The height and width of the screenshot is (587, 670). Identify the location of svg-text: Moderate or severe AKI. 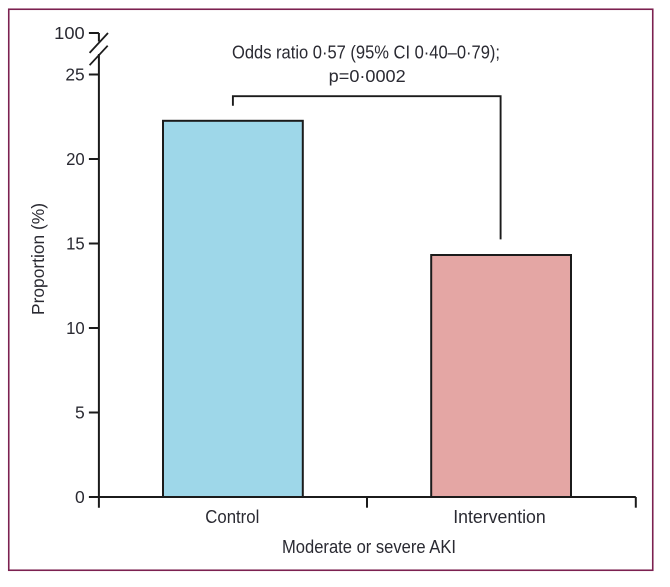
(369, 547).